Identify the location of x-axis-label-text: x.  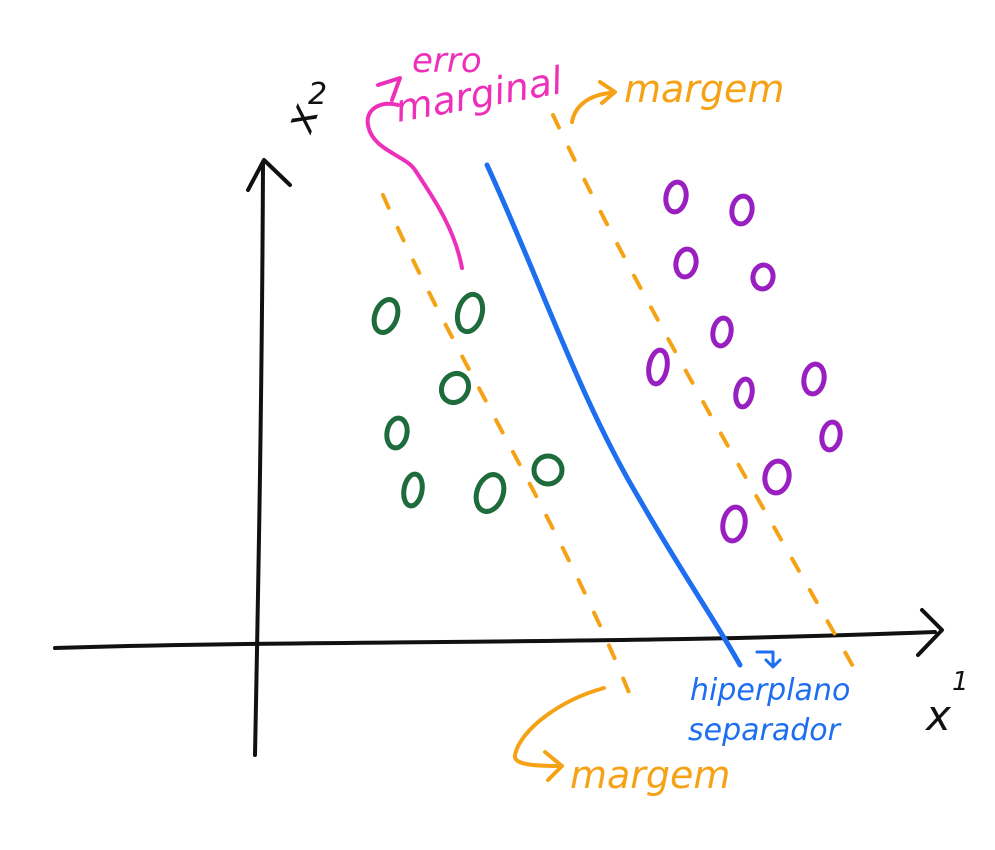
(938, 715).